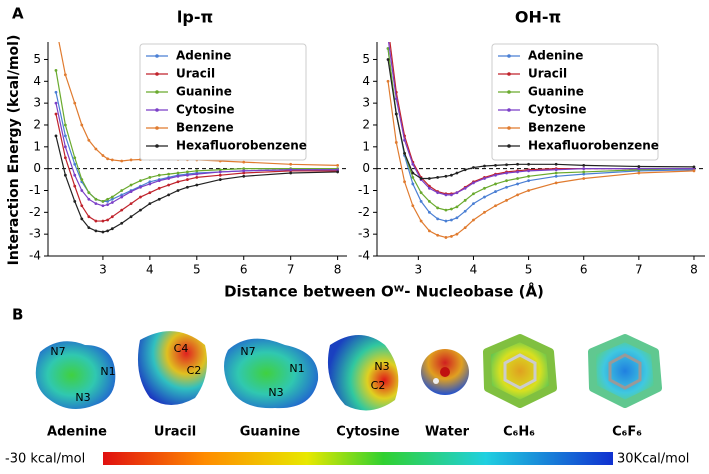 This screenshot has height=474, width=709. What do you see at coordinates (555, 56) in the screenshot?
I see `legend-label: Adenine` at bounding box center [555, 56].